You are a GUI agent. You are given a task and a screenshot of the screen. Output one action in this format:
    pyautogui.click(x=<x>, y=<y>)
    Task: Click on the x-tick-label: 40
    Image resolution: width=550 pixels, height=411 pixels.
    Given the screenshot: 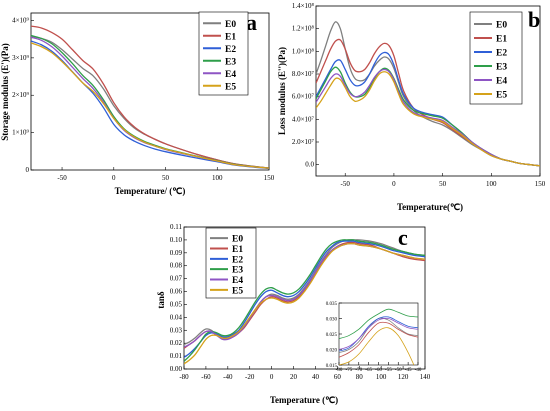 What is the action you would take?
    pyautogui.click(x=316, y=377)
    